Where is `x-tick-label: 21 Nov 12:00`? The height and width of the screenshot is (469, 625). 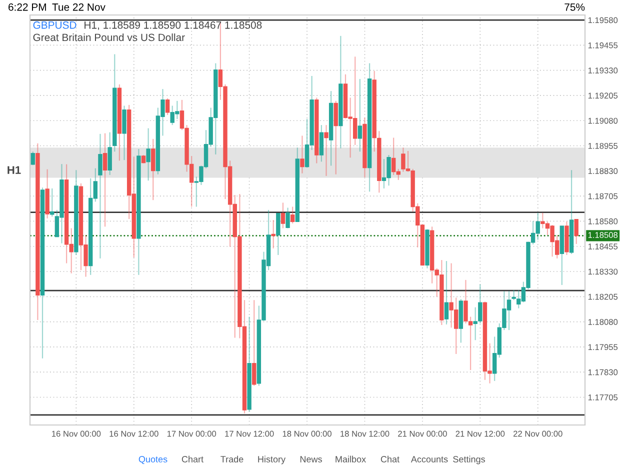 x-tick-label: 21 Nov 12:00 is located at coordinates (480, 433).